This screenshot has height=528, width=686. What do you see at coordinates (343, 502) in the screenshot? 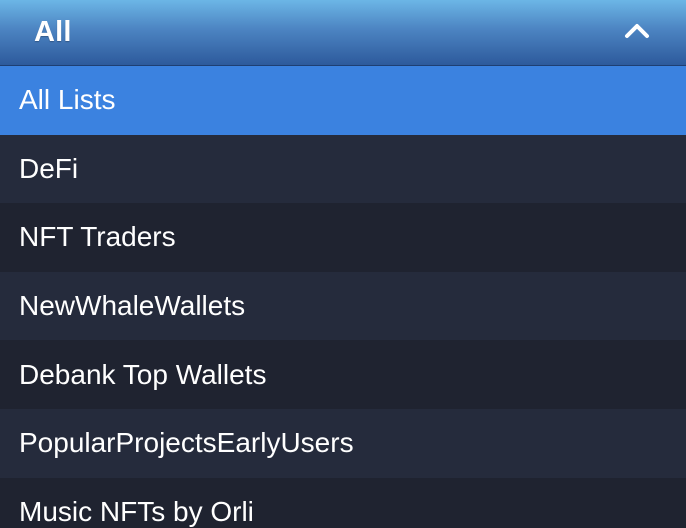
I see `dropdown-option-music-nfts-by-orli: Music NFTs by Orli` at bounding box center [343, 502].